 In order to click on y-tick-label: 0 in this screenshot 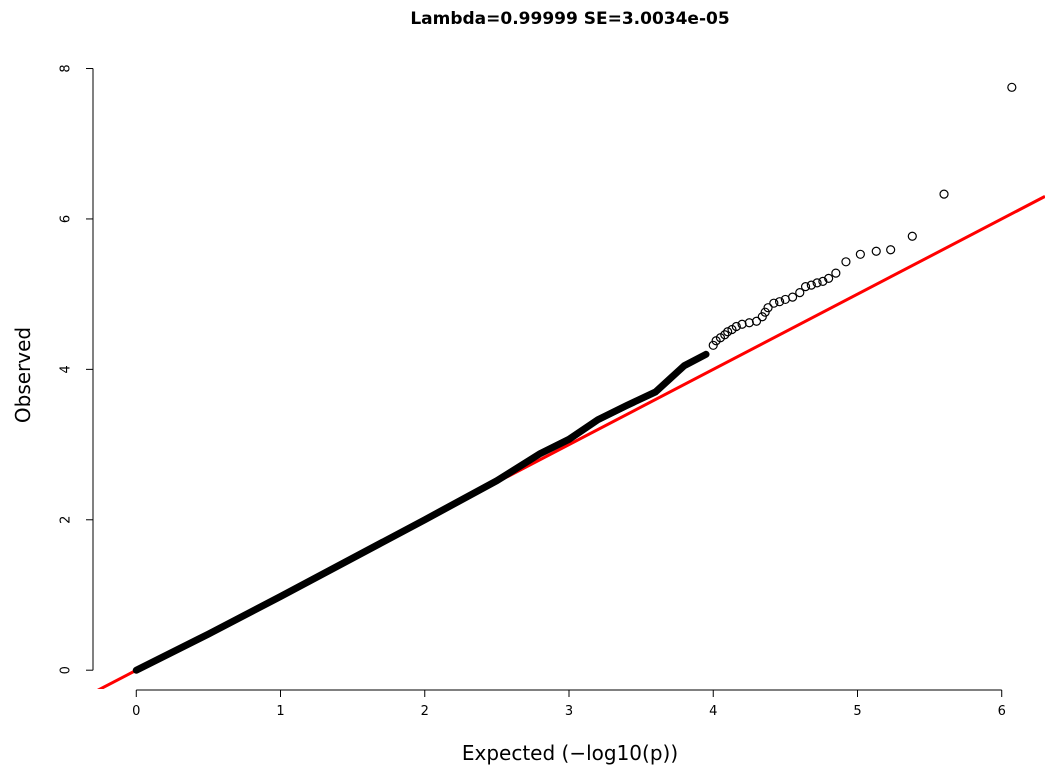, I will do `click(66, 670)`.